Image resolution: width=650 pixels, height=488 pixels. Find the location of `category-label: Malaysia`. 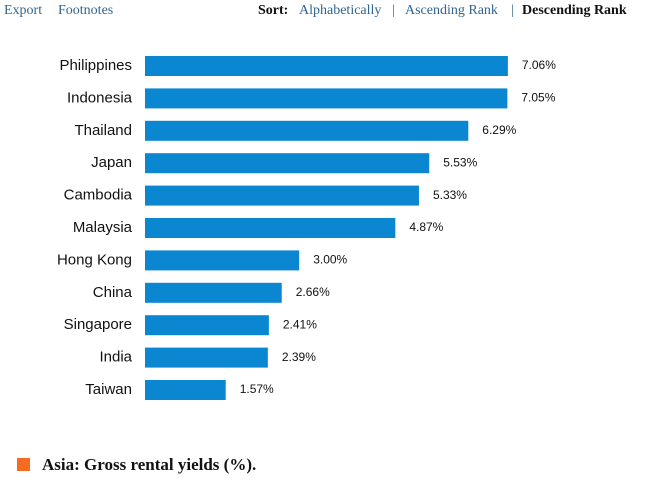

category-label: Malaysia is located at coordinates (103, 227).